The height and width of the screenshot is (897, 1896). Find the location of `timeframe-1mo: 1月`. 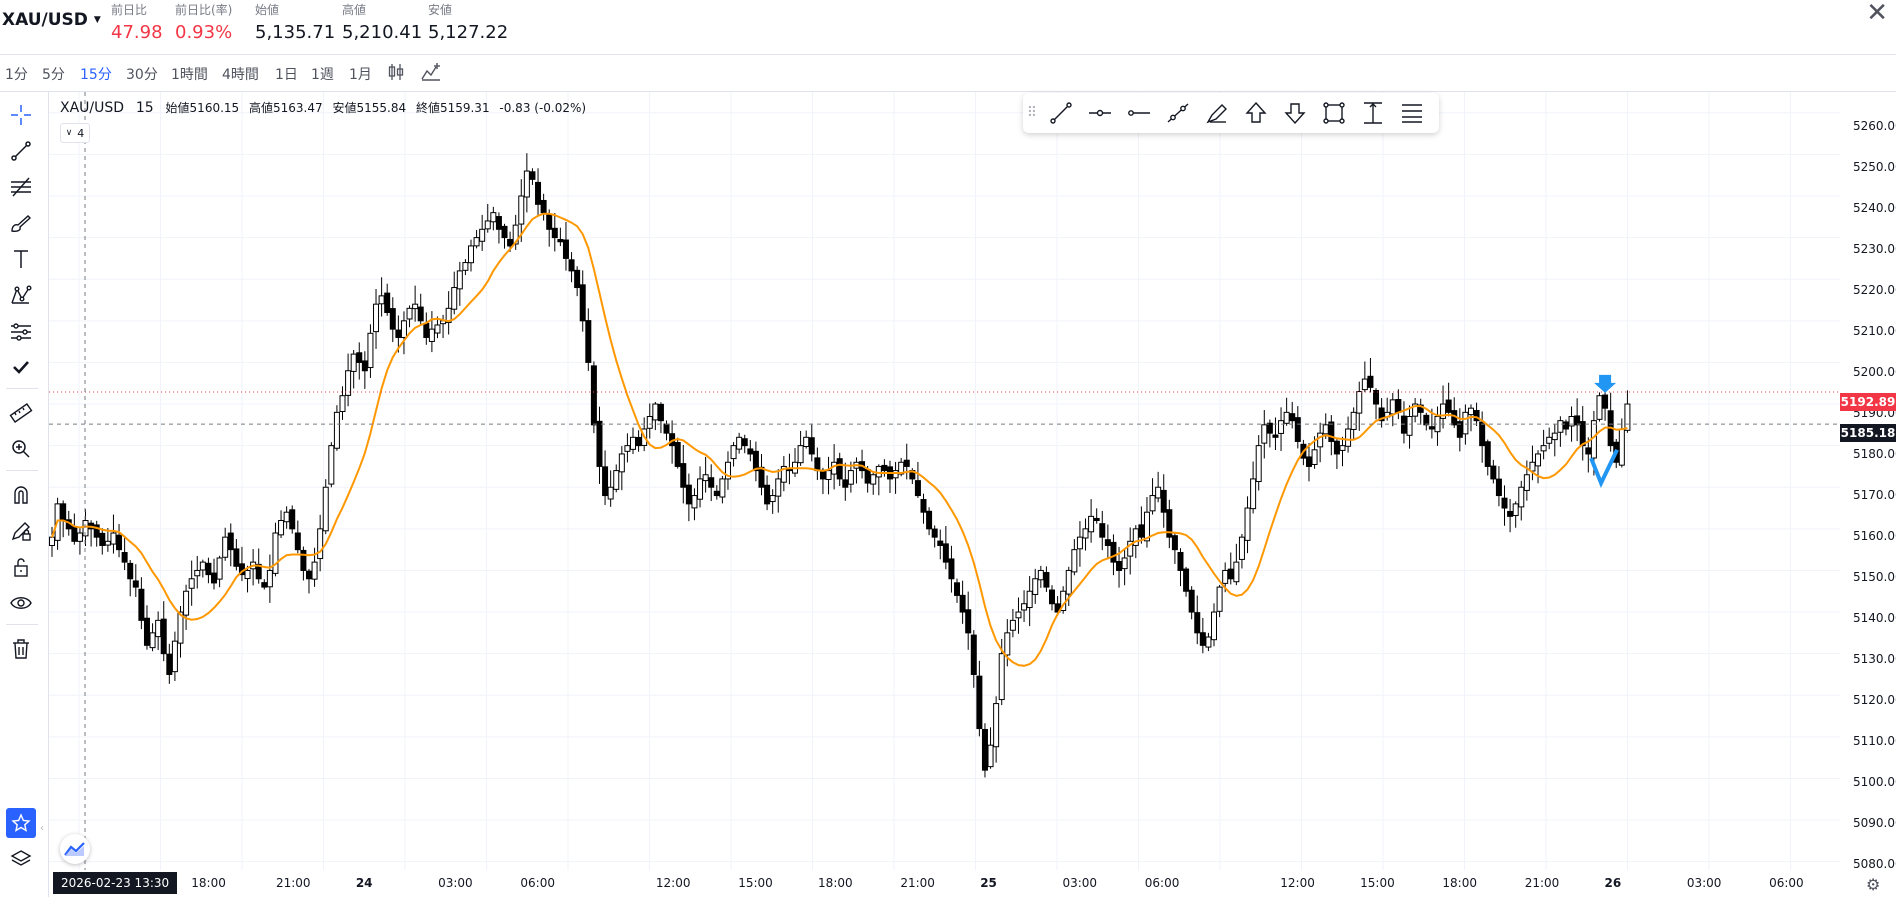

timeframe-1mo: 1月 is located at coordinates (360, 75).